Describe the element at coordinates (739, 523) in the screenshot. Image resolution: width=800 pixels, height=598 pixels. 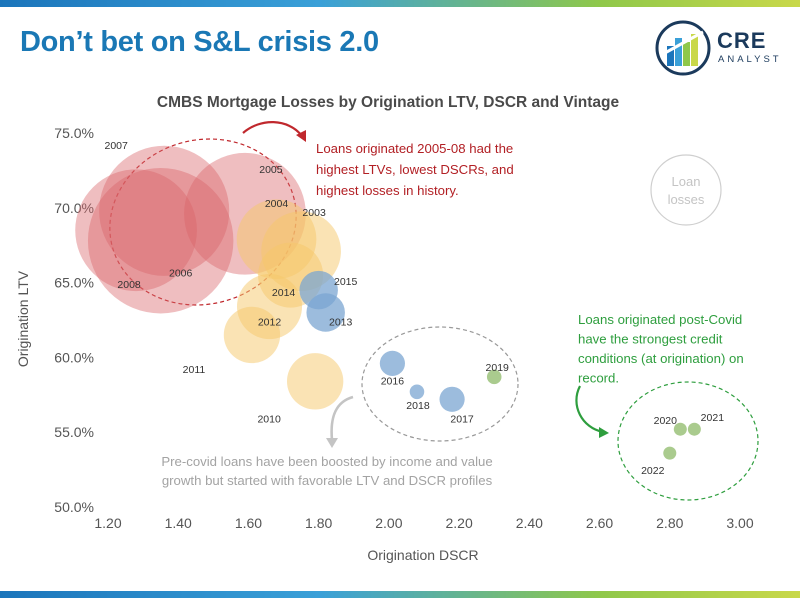
I see `x-tick-label: 3.00` at that location.